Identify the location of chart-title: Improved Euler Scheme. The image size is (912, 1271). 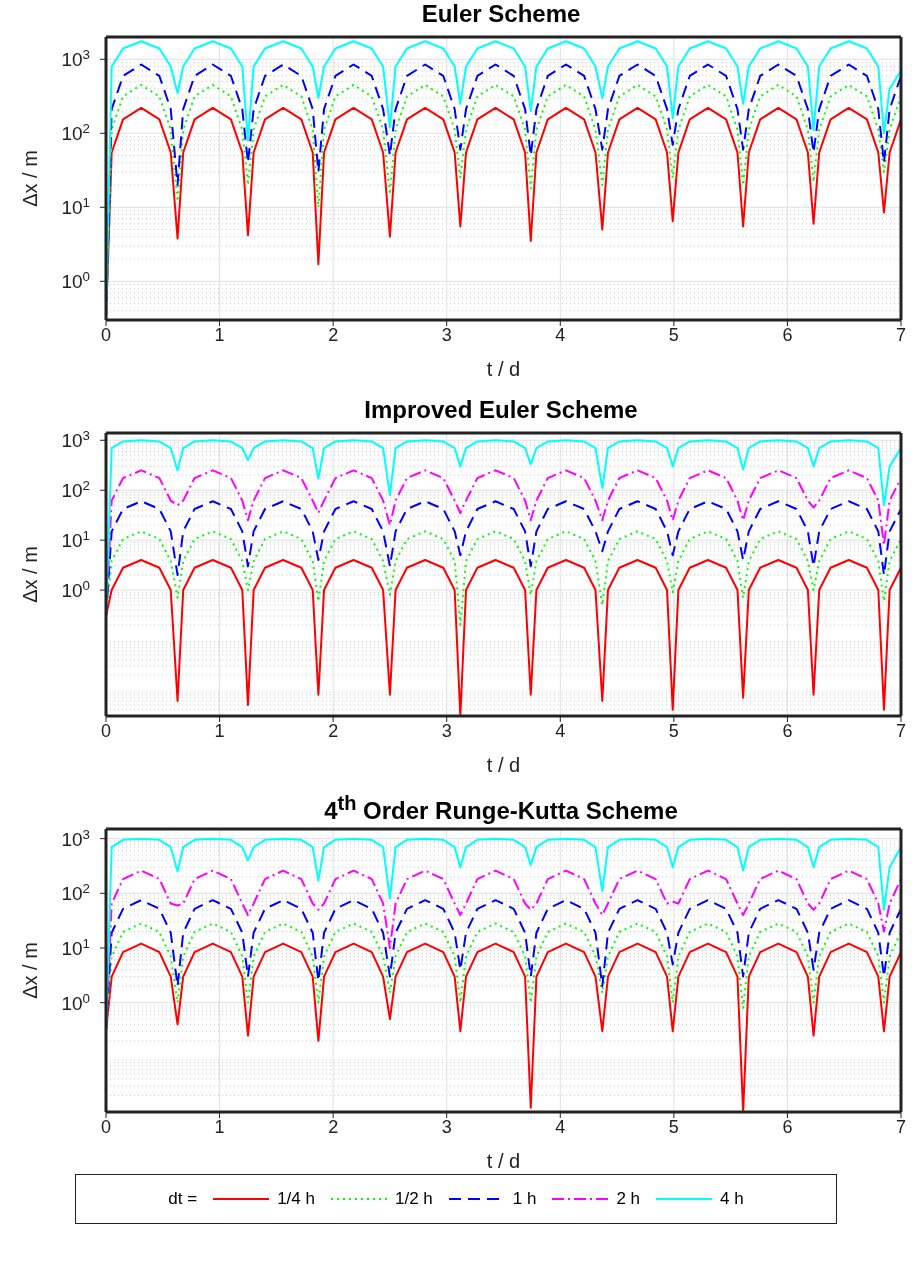
(501, 410).